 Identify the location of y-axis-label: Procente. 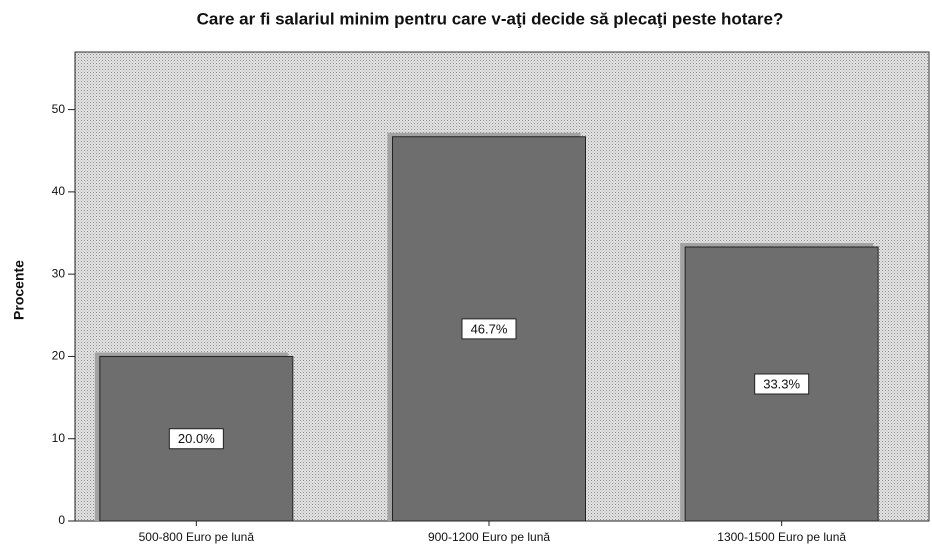
(19, 290).